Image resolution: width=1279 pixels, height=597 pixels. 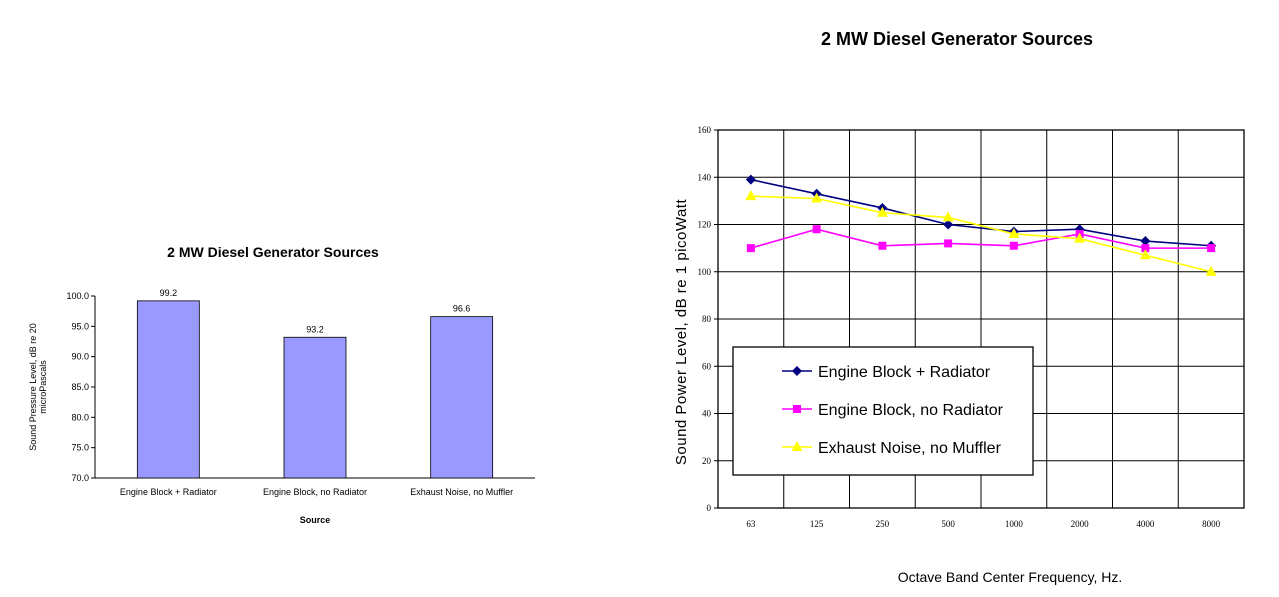 What do you see at coordinates (948, 524) in the screenshot?
I see `line-x-tick-label: 500` at bounding box center [948, 524].